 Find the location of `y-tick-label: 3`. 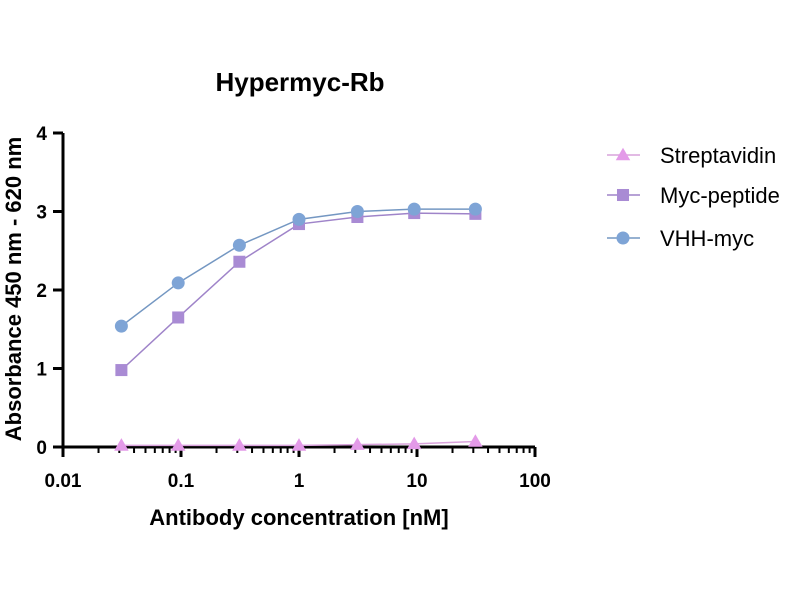

y-tick-label: 3 is located at coordinates (41, 213).